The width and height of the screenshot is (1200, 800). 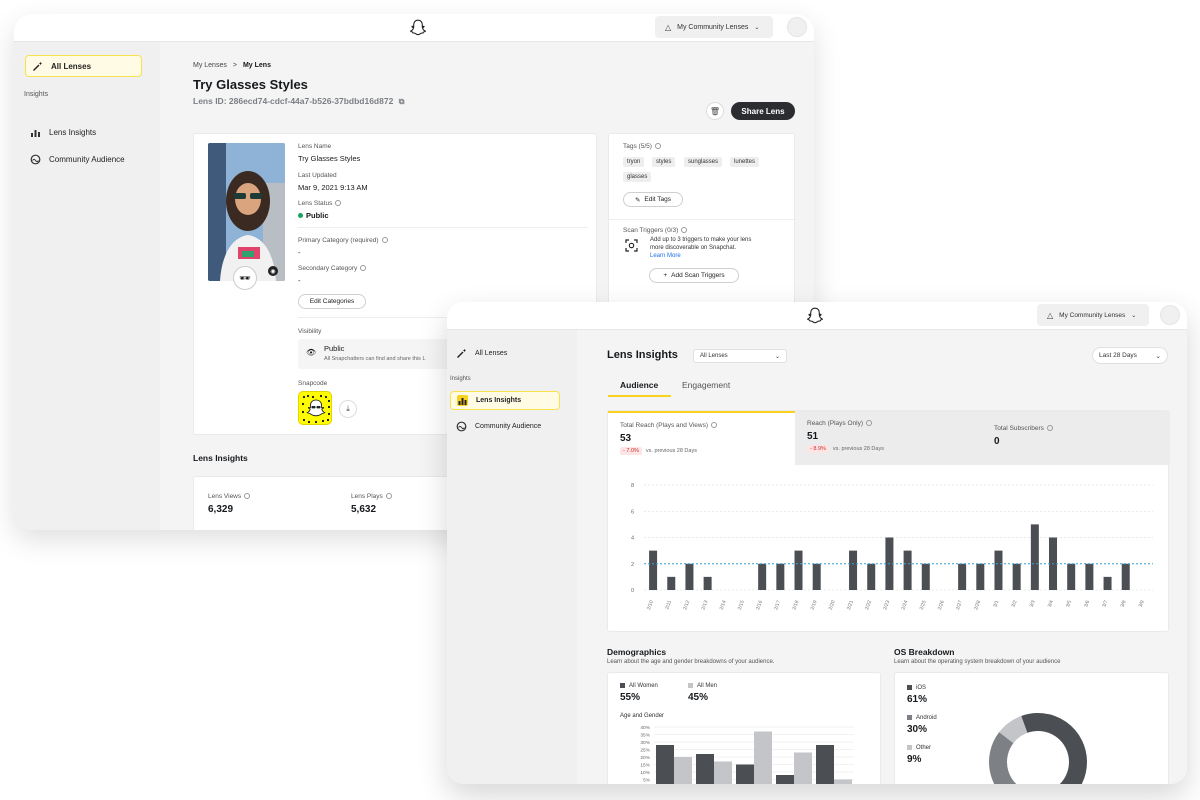 I want to click on y-tick-label: 15%, so click(x=645, y=765).